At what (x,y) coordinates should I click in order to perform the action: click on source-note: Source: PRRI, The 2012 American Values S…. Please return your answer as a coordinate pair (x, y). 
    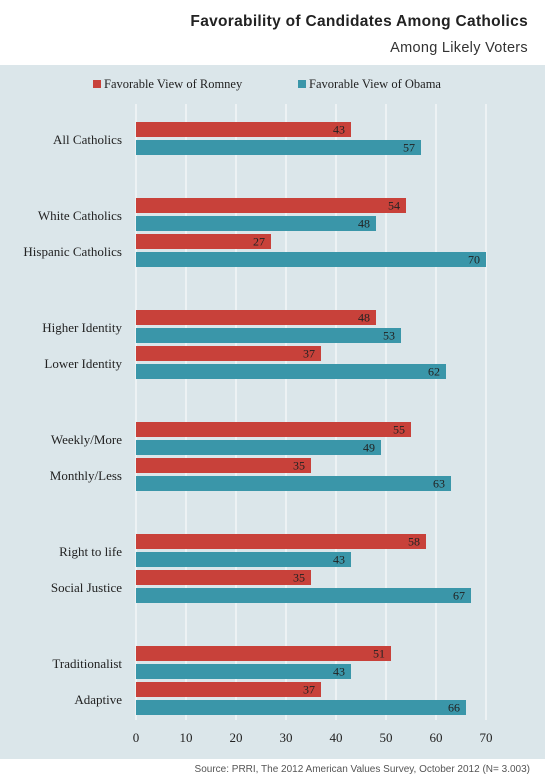
    Looking at the image, I should click on (362, 769).